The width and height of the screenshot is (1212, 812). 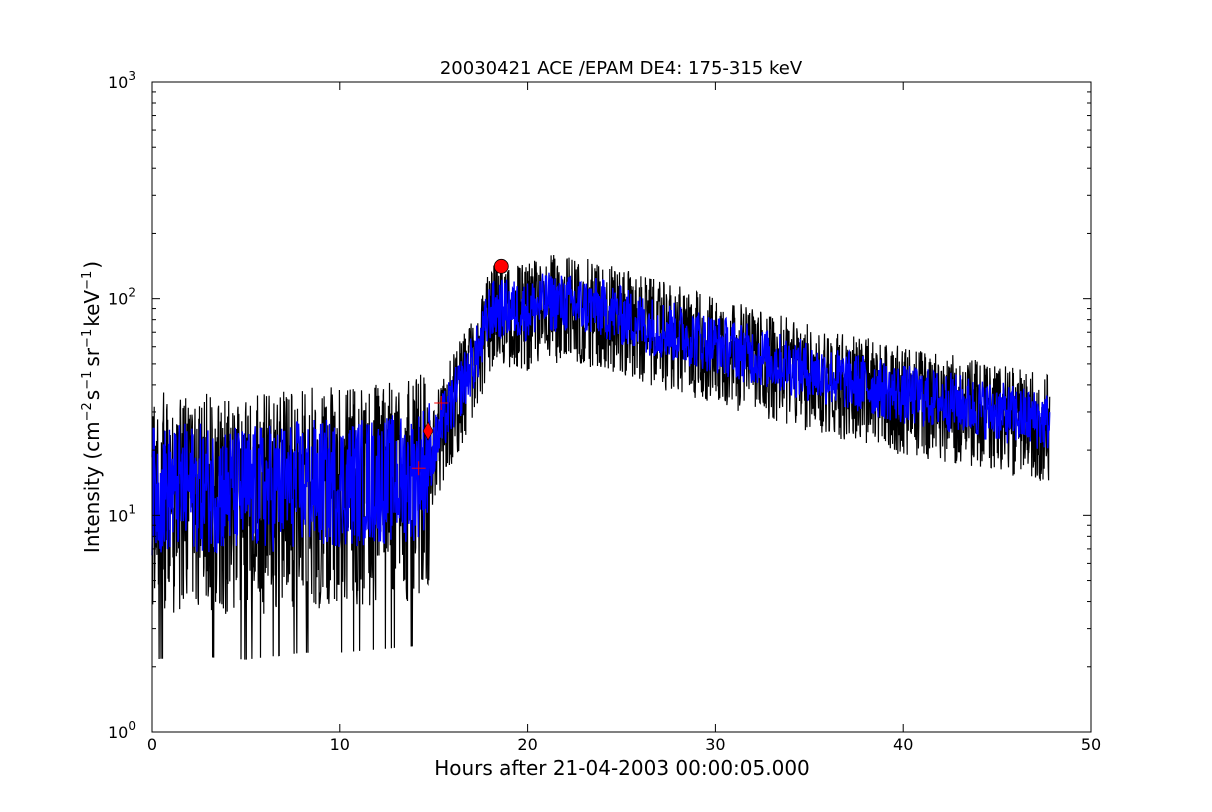 I want to click on y-axis-label: Intensity (cm−2s−1sr−1keV−1), so click(x=92, y=407).